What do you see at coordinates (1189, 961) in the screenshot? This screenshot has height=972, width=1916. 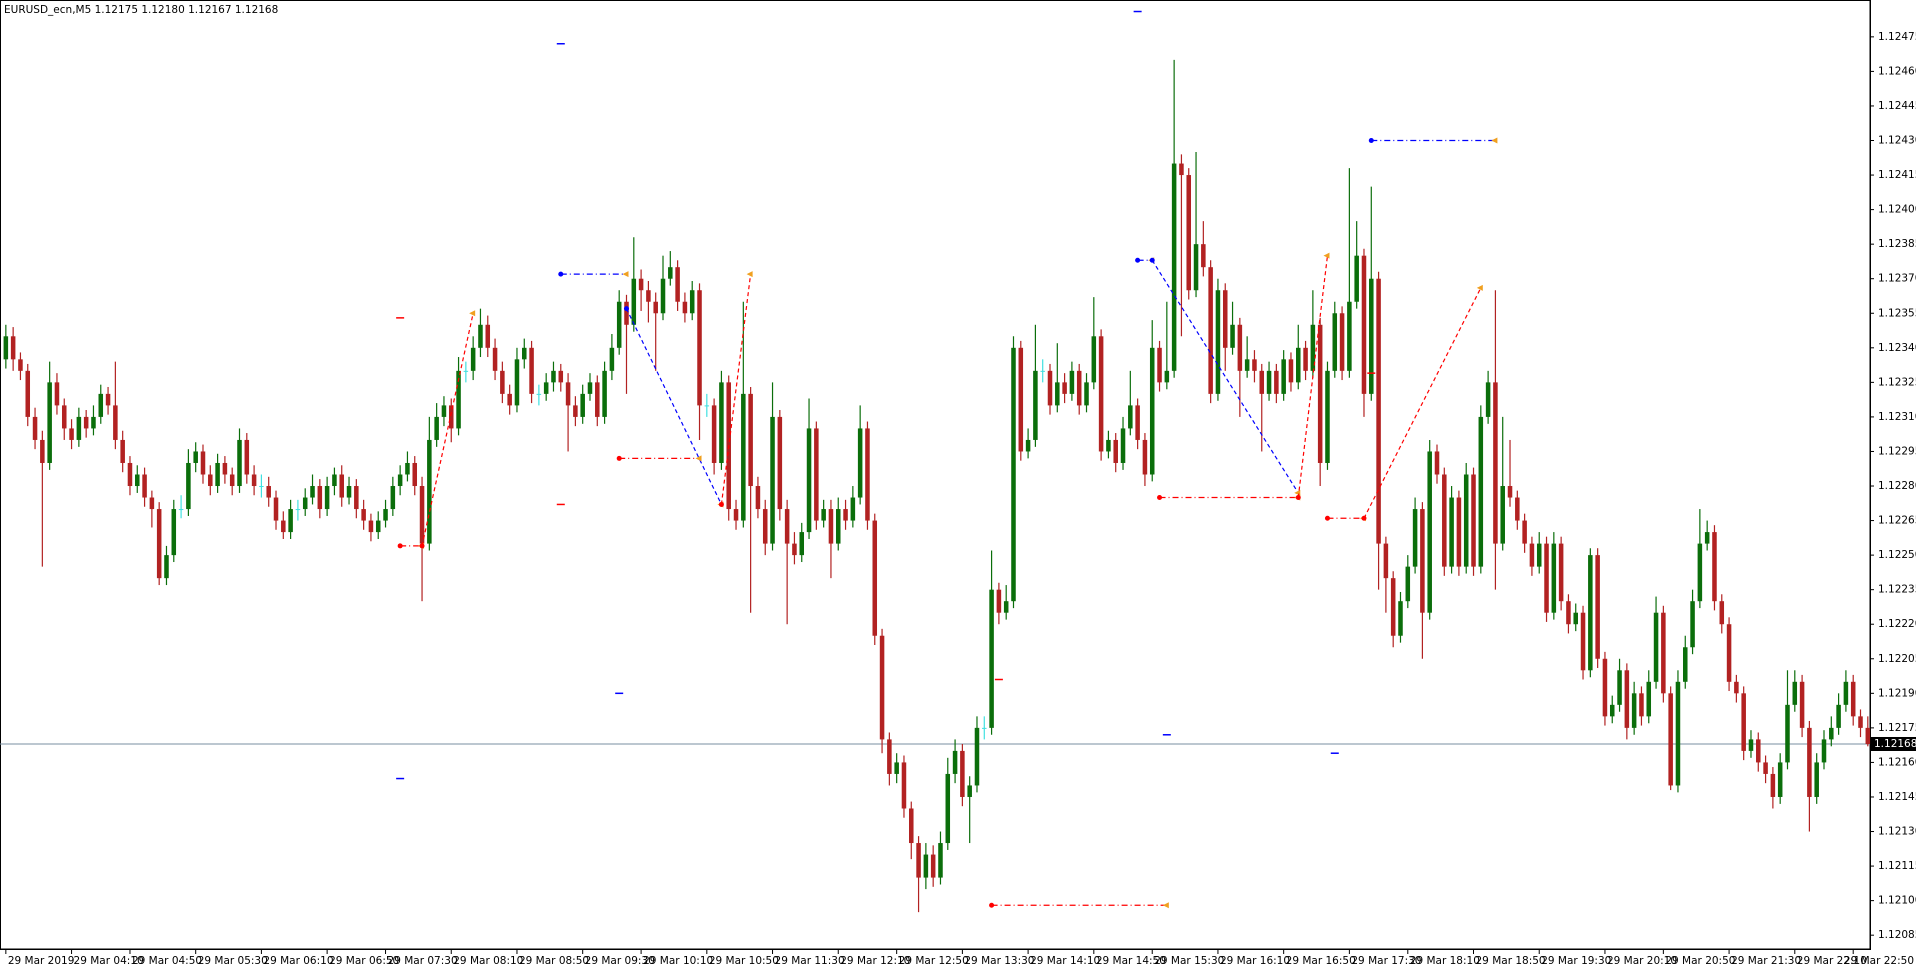 I see `x-tick-label: 29 Mar 15:30` at bounding box center [1189, 961].